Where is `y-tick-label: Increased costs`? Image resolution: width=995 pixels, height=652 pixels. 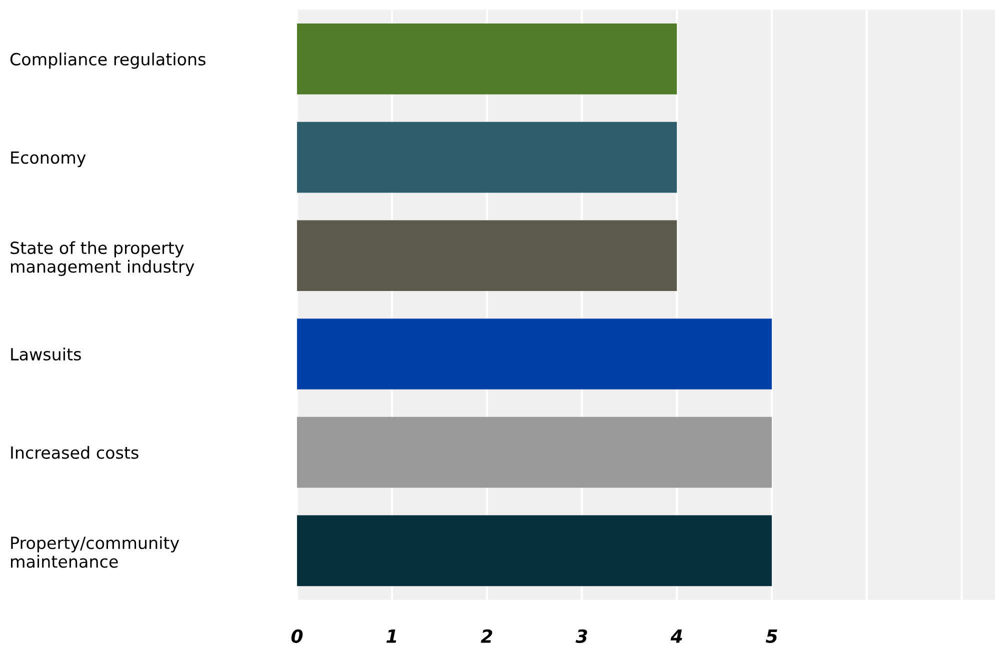
y-tick-label: Increased costs is located at coordinates (74, 452).